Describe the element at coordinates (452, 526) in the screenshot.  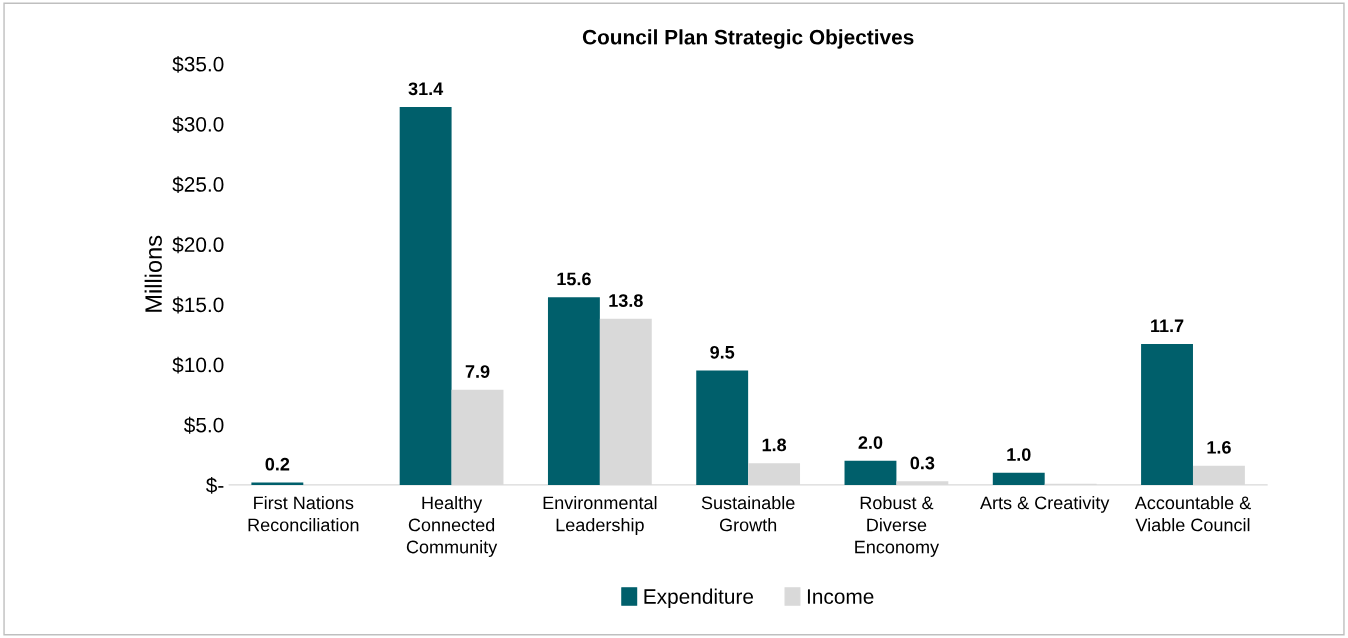
I see `x-tick-label: Healthy Connected Community` at that location.